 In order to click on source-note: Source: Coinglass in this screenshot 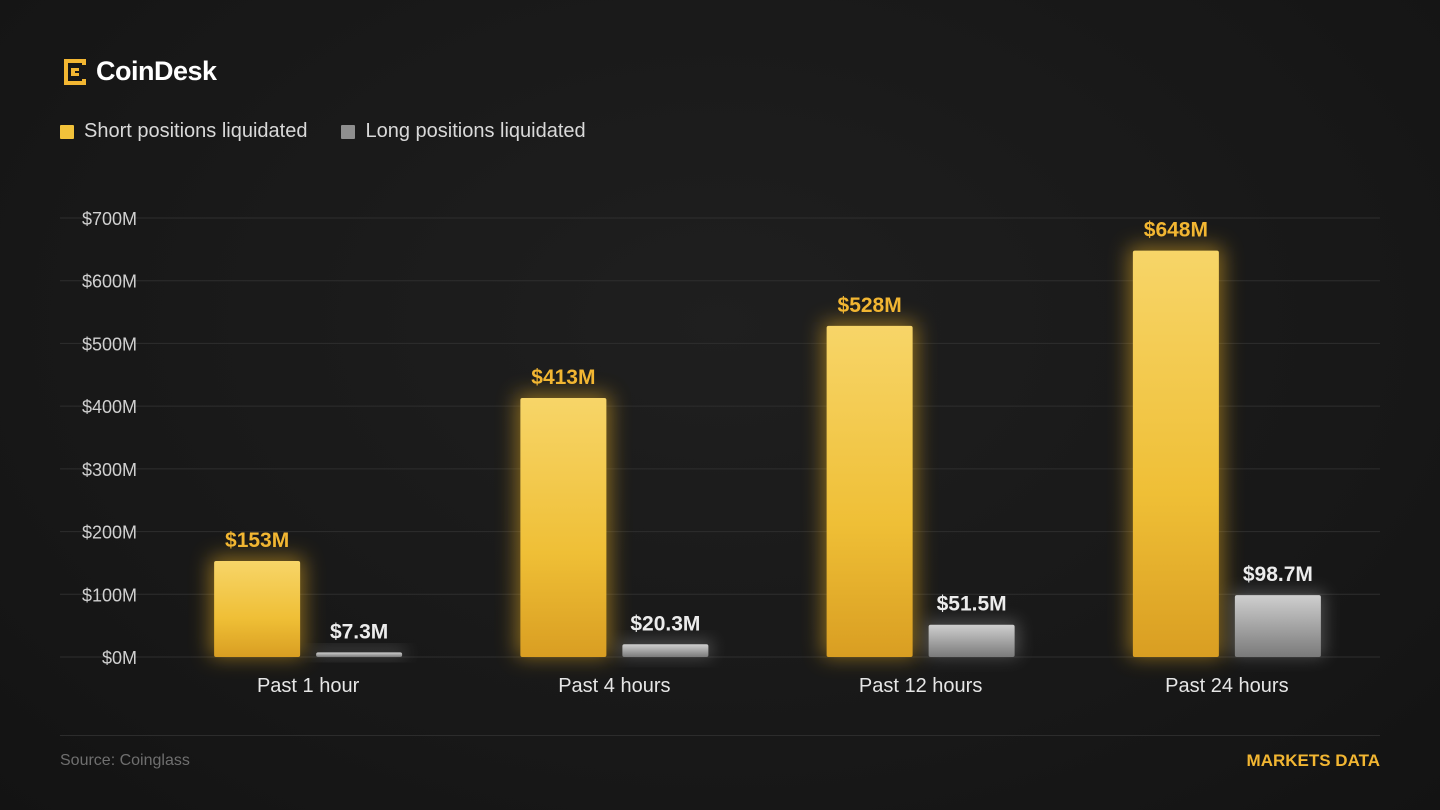, I will do `click(125, 760)`.